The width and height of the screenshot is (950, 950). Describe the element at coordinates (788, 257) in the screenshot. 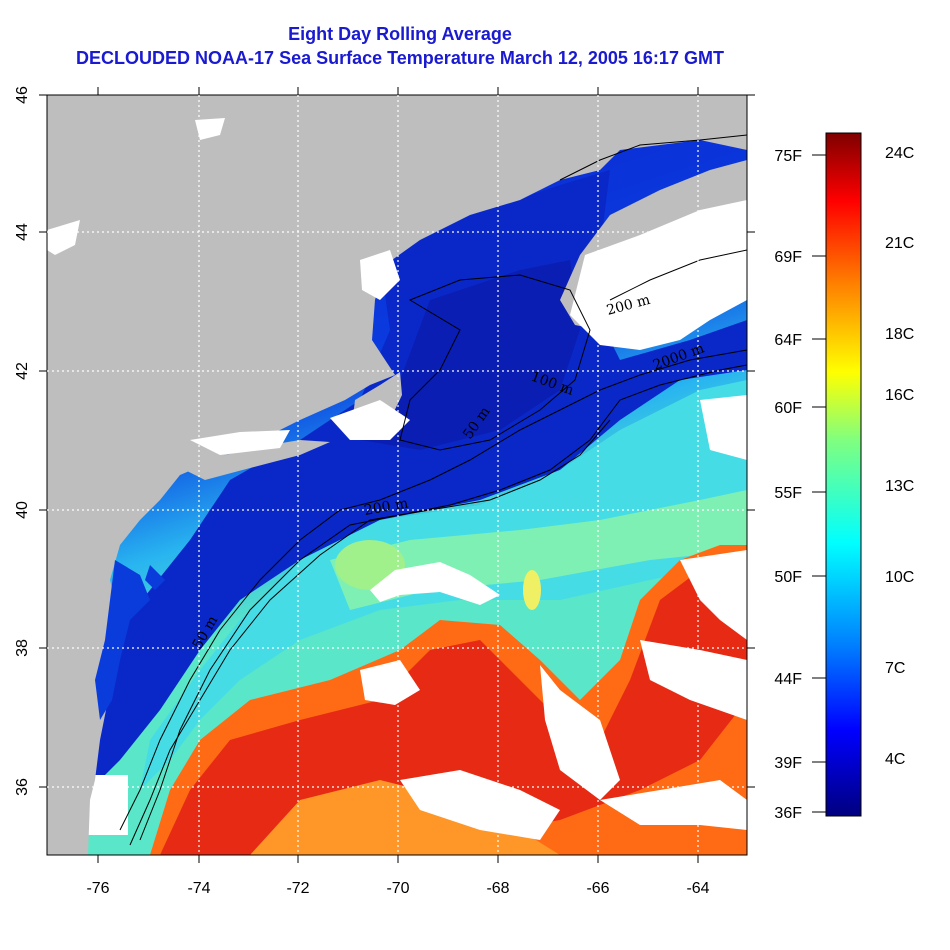

I see `colorbar-label-f: 69F` at that location.